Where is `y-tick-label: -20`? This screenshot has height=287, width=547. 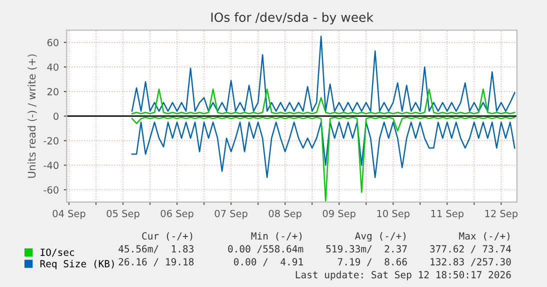
y-tick-label: -20 is located at coordinates (51, 140).